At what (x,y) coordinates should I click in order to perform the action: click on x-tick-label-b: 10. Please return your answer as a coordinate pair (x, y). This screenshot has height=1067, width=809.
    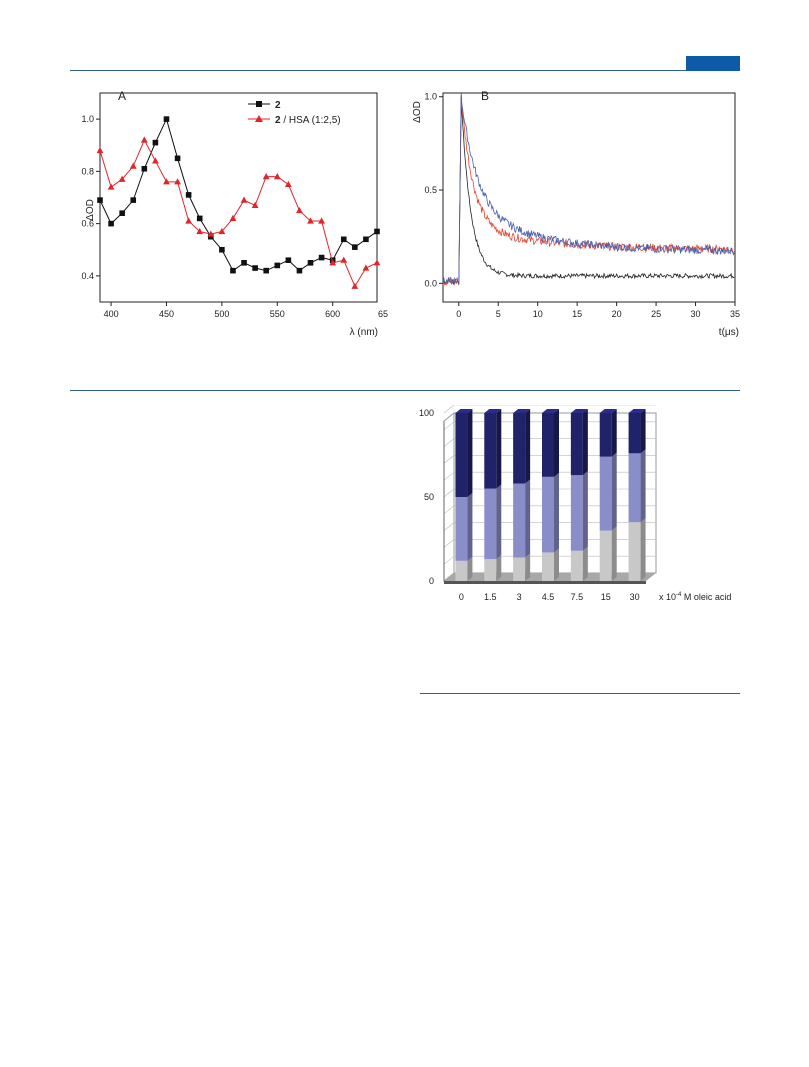
    Looking at the image, I should click on (538, 314).